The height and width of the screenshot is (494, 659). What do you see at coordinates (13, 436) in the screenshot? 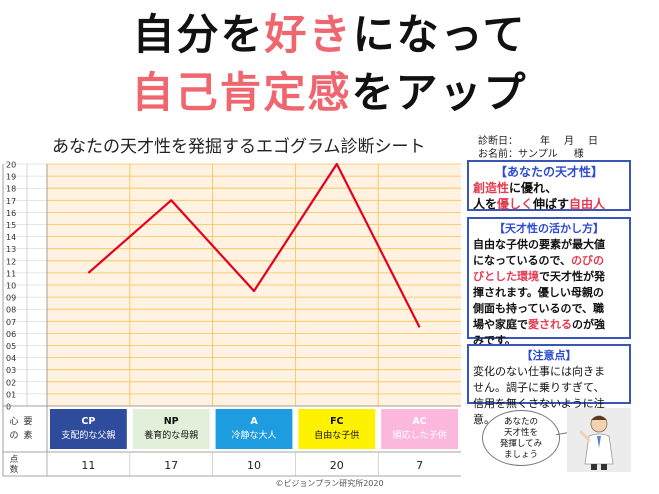
I see `category-row-label: の` at bounding box center [13, 436].